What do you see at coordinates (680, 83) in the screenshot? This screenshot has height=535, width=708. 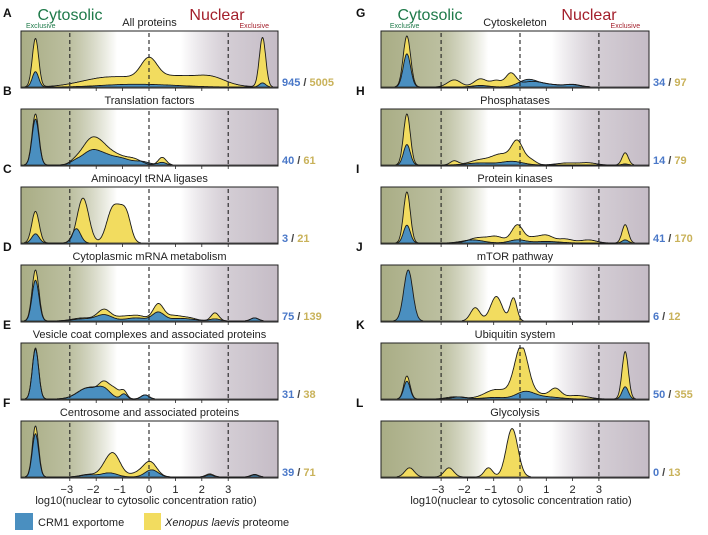 I see `proteome-count: 97` at bounding box center [680, 83].